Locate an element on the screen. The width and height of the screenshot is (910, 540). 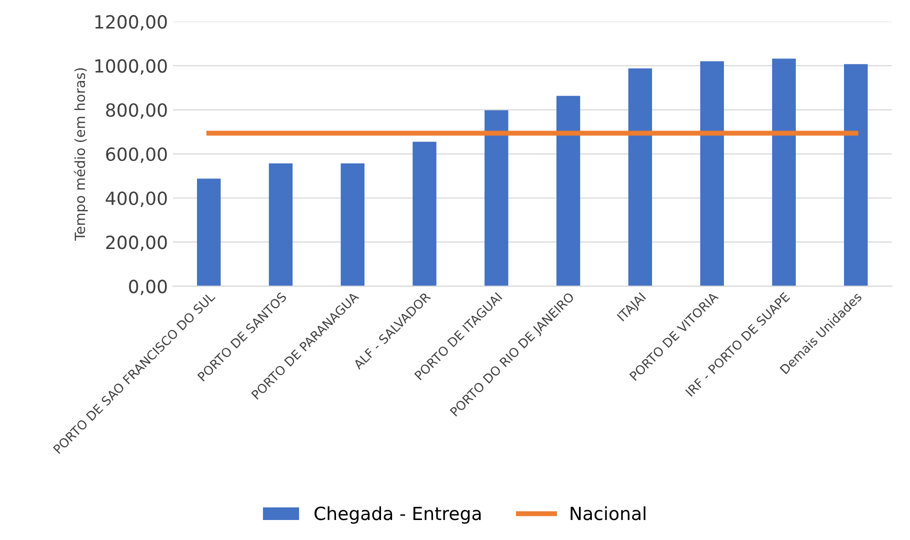
y-tick-label: 600,00 is located at coordinates (136, 155).